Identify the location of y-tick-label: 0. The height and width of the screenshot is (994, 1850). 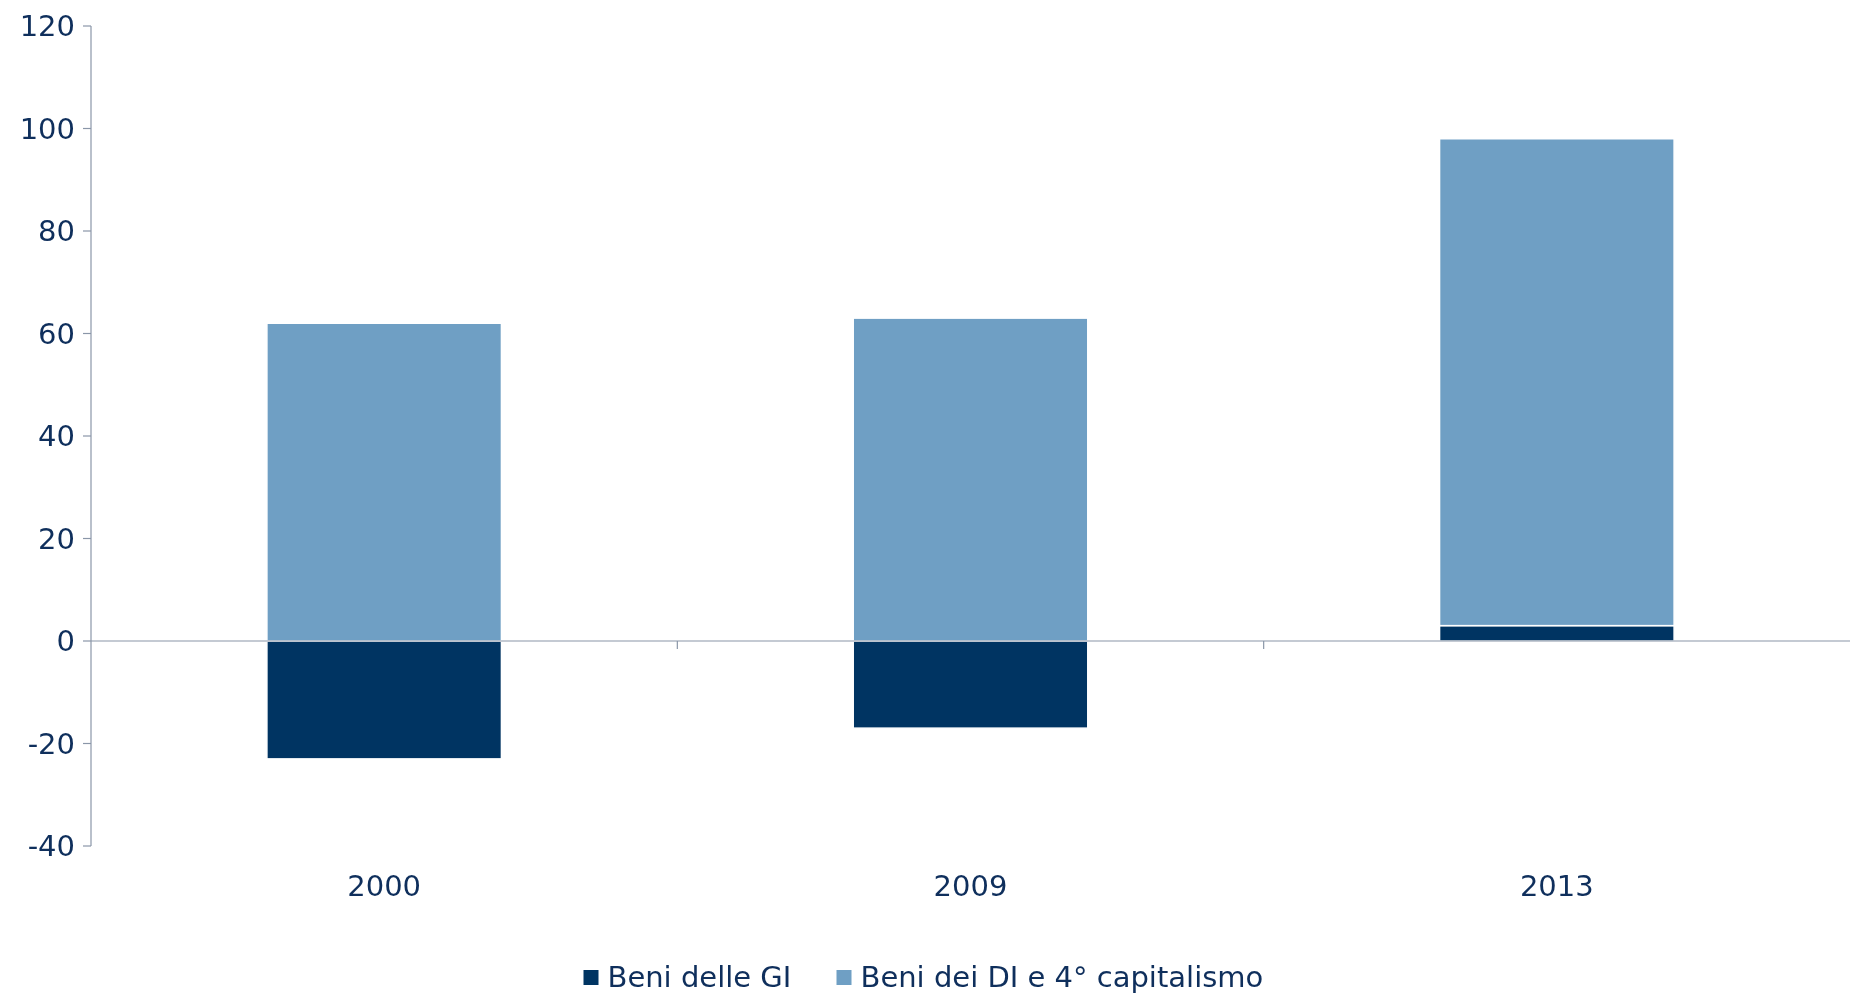
(65, 641).